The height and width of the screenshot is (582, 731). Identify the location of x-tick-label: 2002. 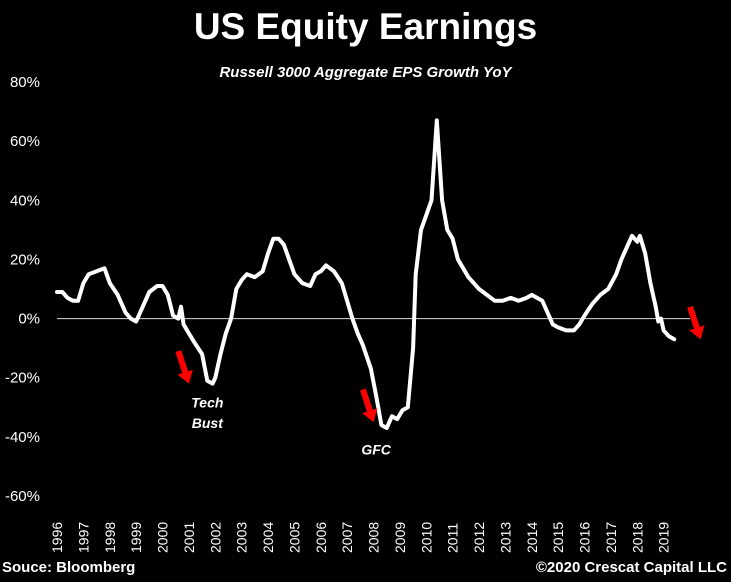
(215, 537).